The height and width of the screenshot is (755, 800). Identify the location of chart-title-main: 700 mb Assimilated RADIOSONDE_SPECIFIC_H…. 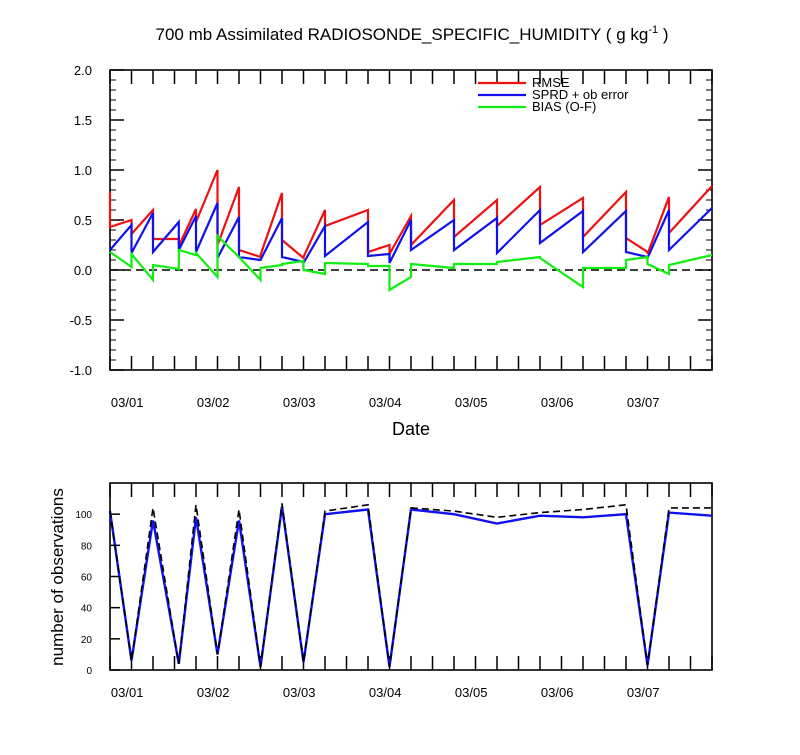
(402, 34).